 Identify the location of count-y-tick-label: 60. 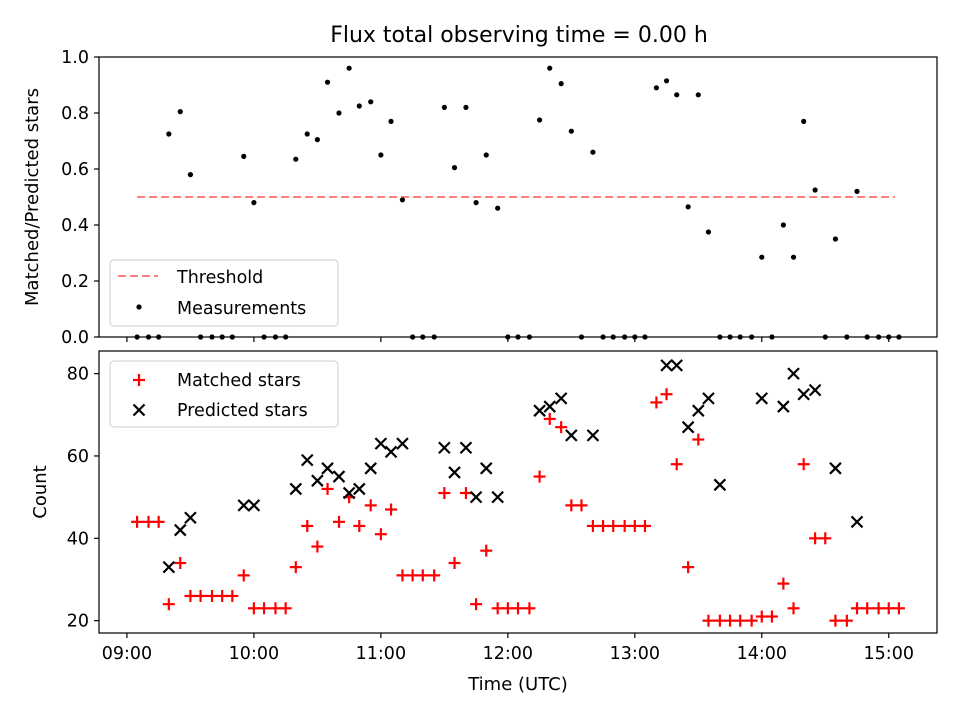
(78, 457).